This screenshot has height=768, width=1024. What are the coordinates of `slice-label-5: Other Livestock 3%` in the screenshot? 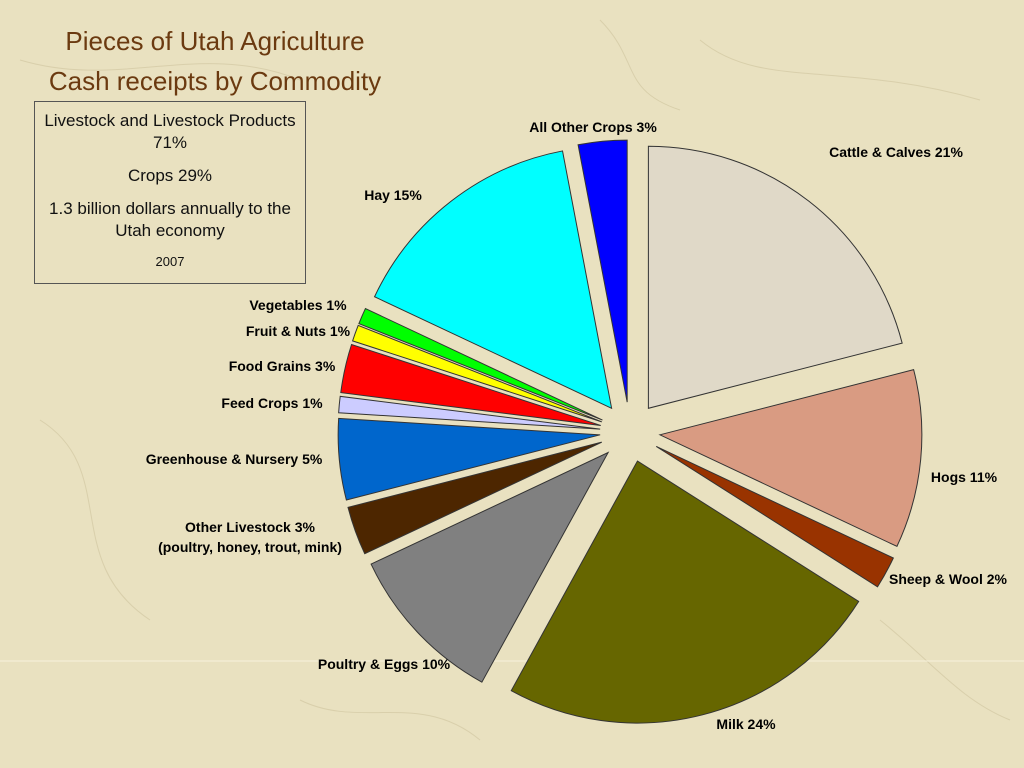 It's located at (250, 527).